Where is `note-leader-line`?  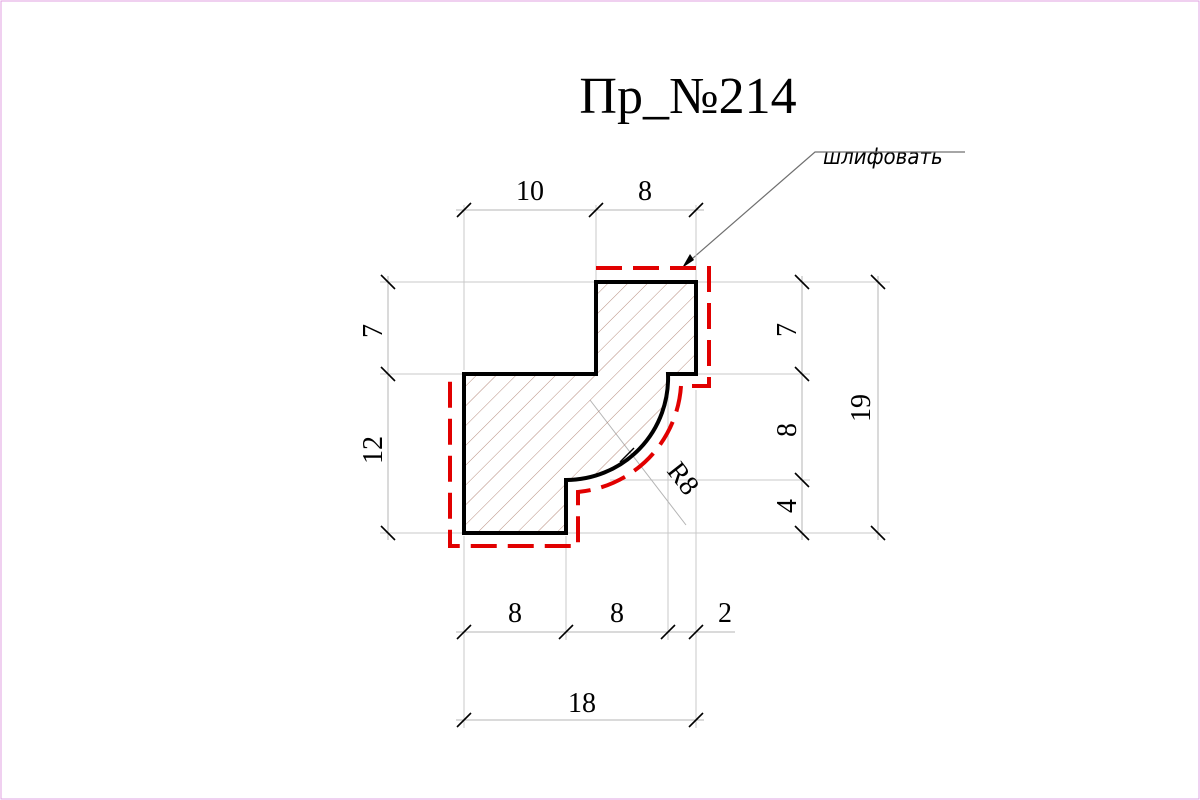
note-leader-line is located at coordinates (824, 208).